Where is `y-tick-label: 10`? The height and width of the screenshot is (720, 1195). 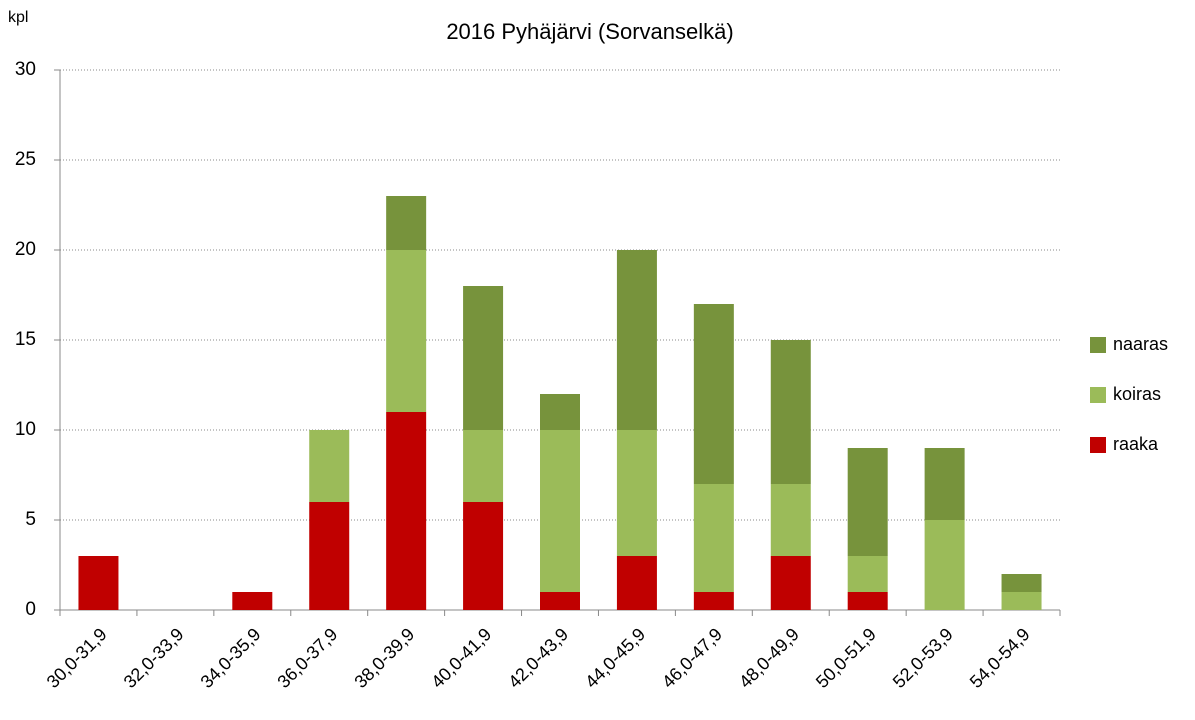
y-tick-label: 10 is located at coordinates (25, 429).